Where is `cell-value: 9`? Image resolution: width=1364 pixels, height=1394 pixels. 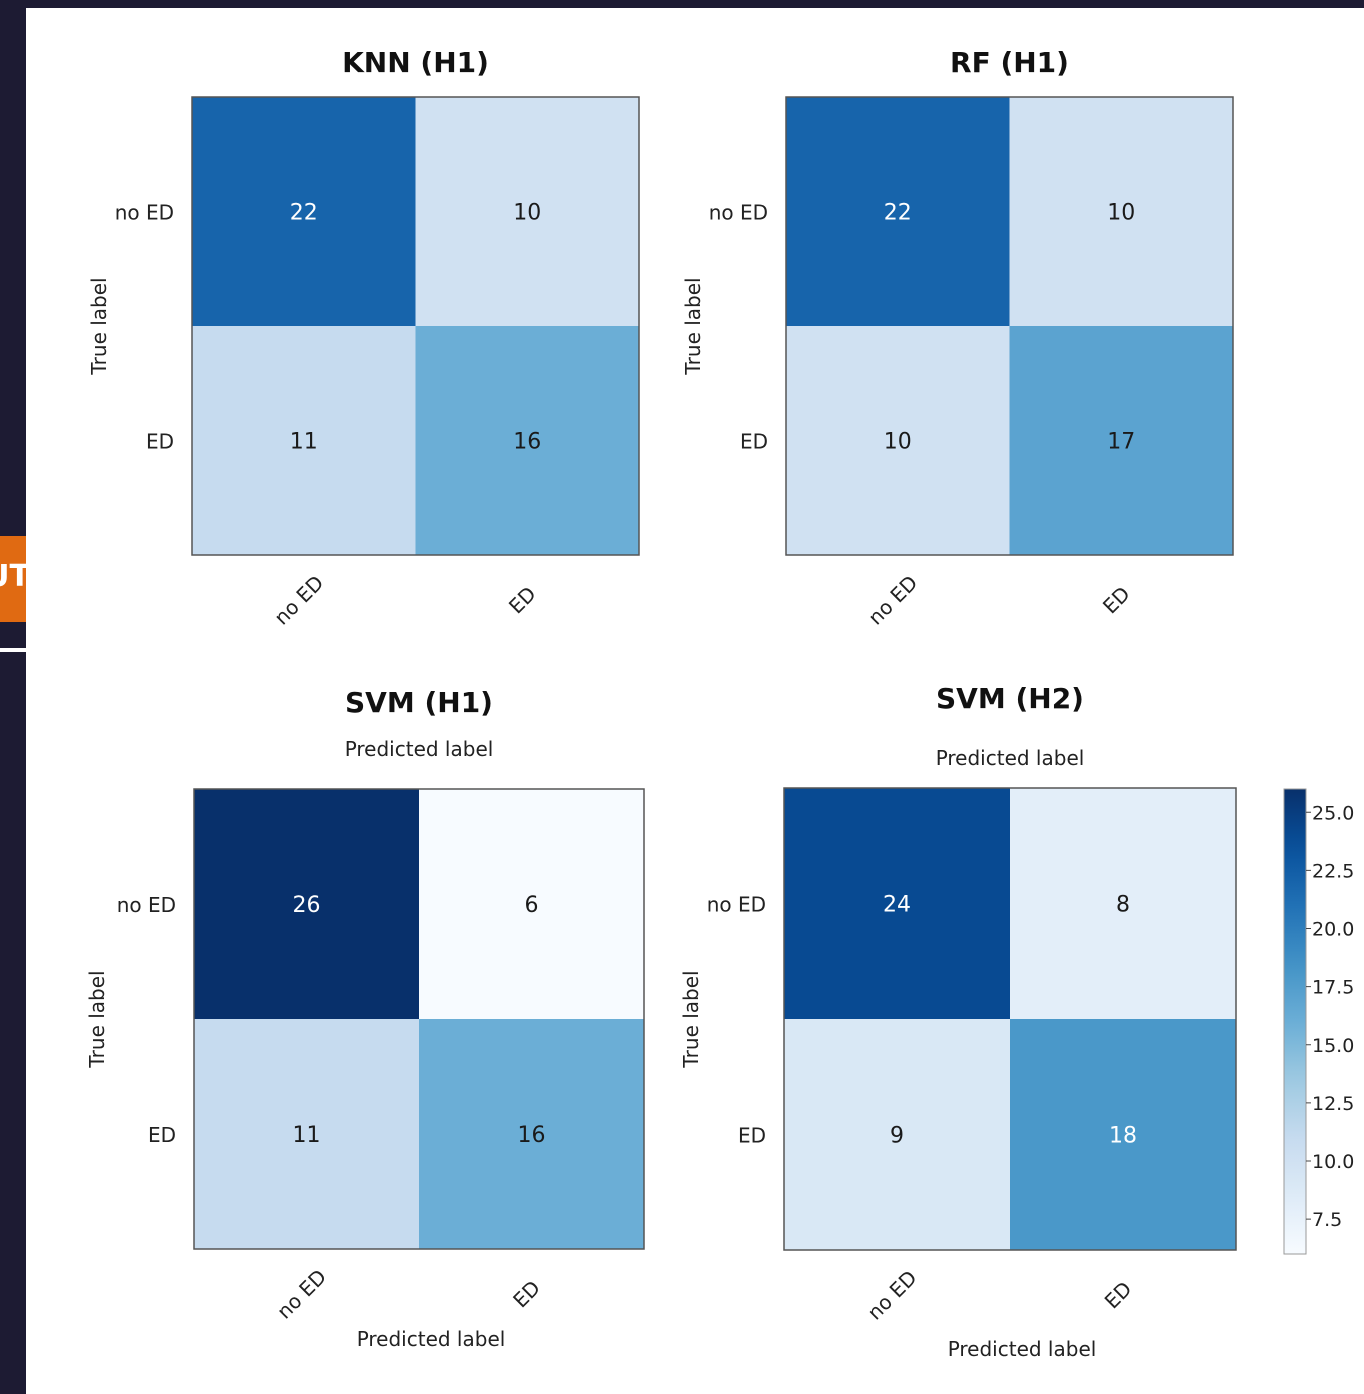 cell-value: 9 is located at coordinates (897, 1136).